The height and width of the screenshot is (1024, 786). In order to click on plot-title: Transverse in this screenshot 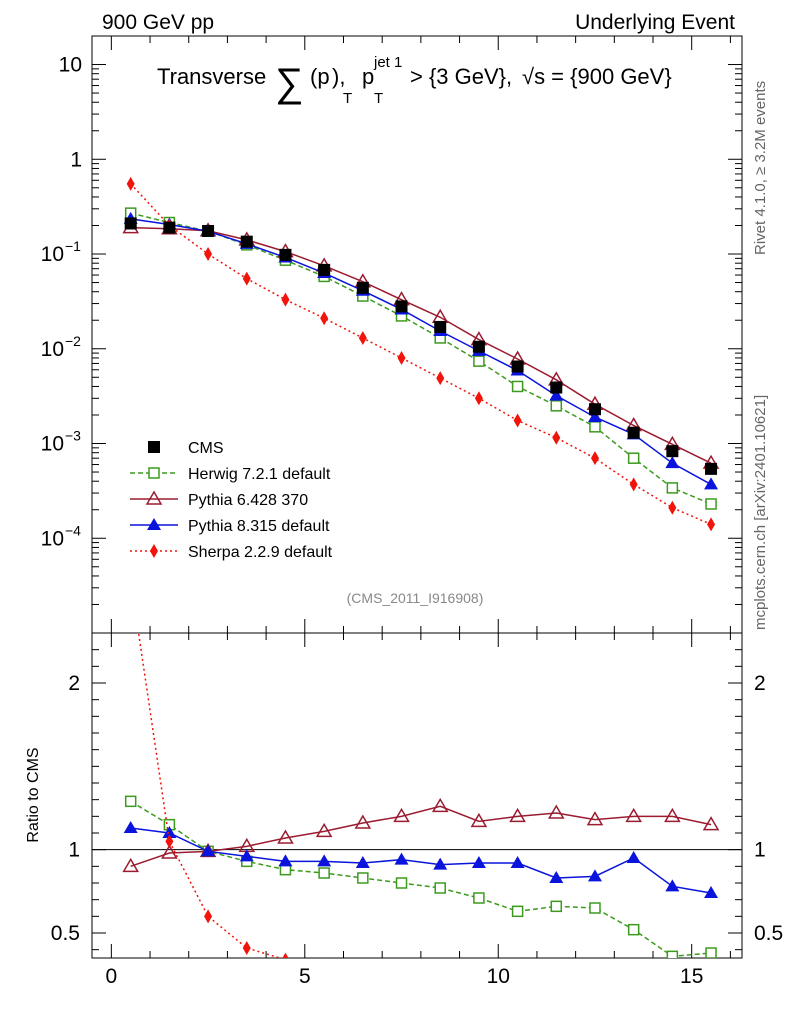, I will do `click(211, 76)`.